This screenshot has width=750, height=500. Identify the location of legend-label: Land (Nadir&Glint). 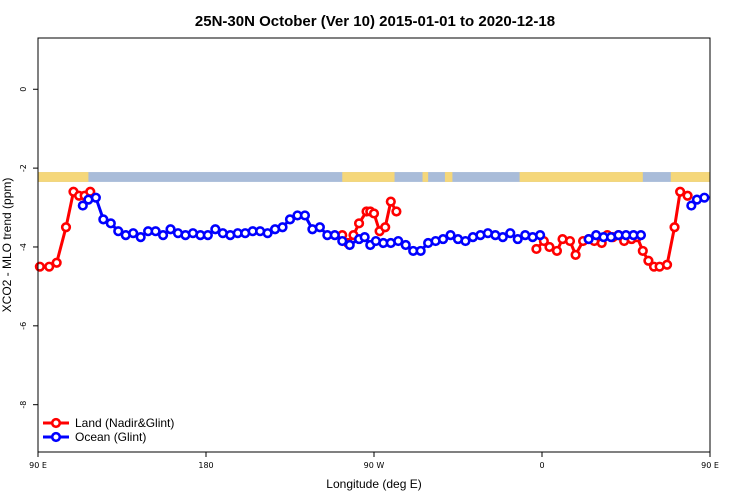
(124, 423).